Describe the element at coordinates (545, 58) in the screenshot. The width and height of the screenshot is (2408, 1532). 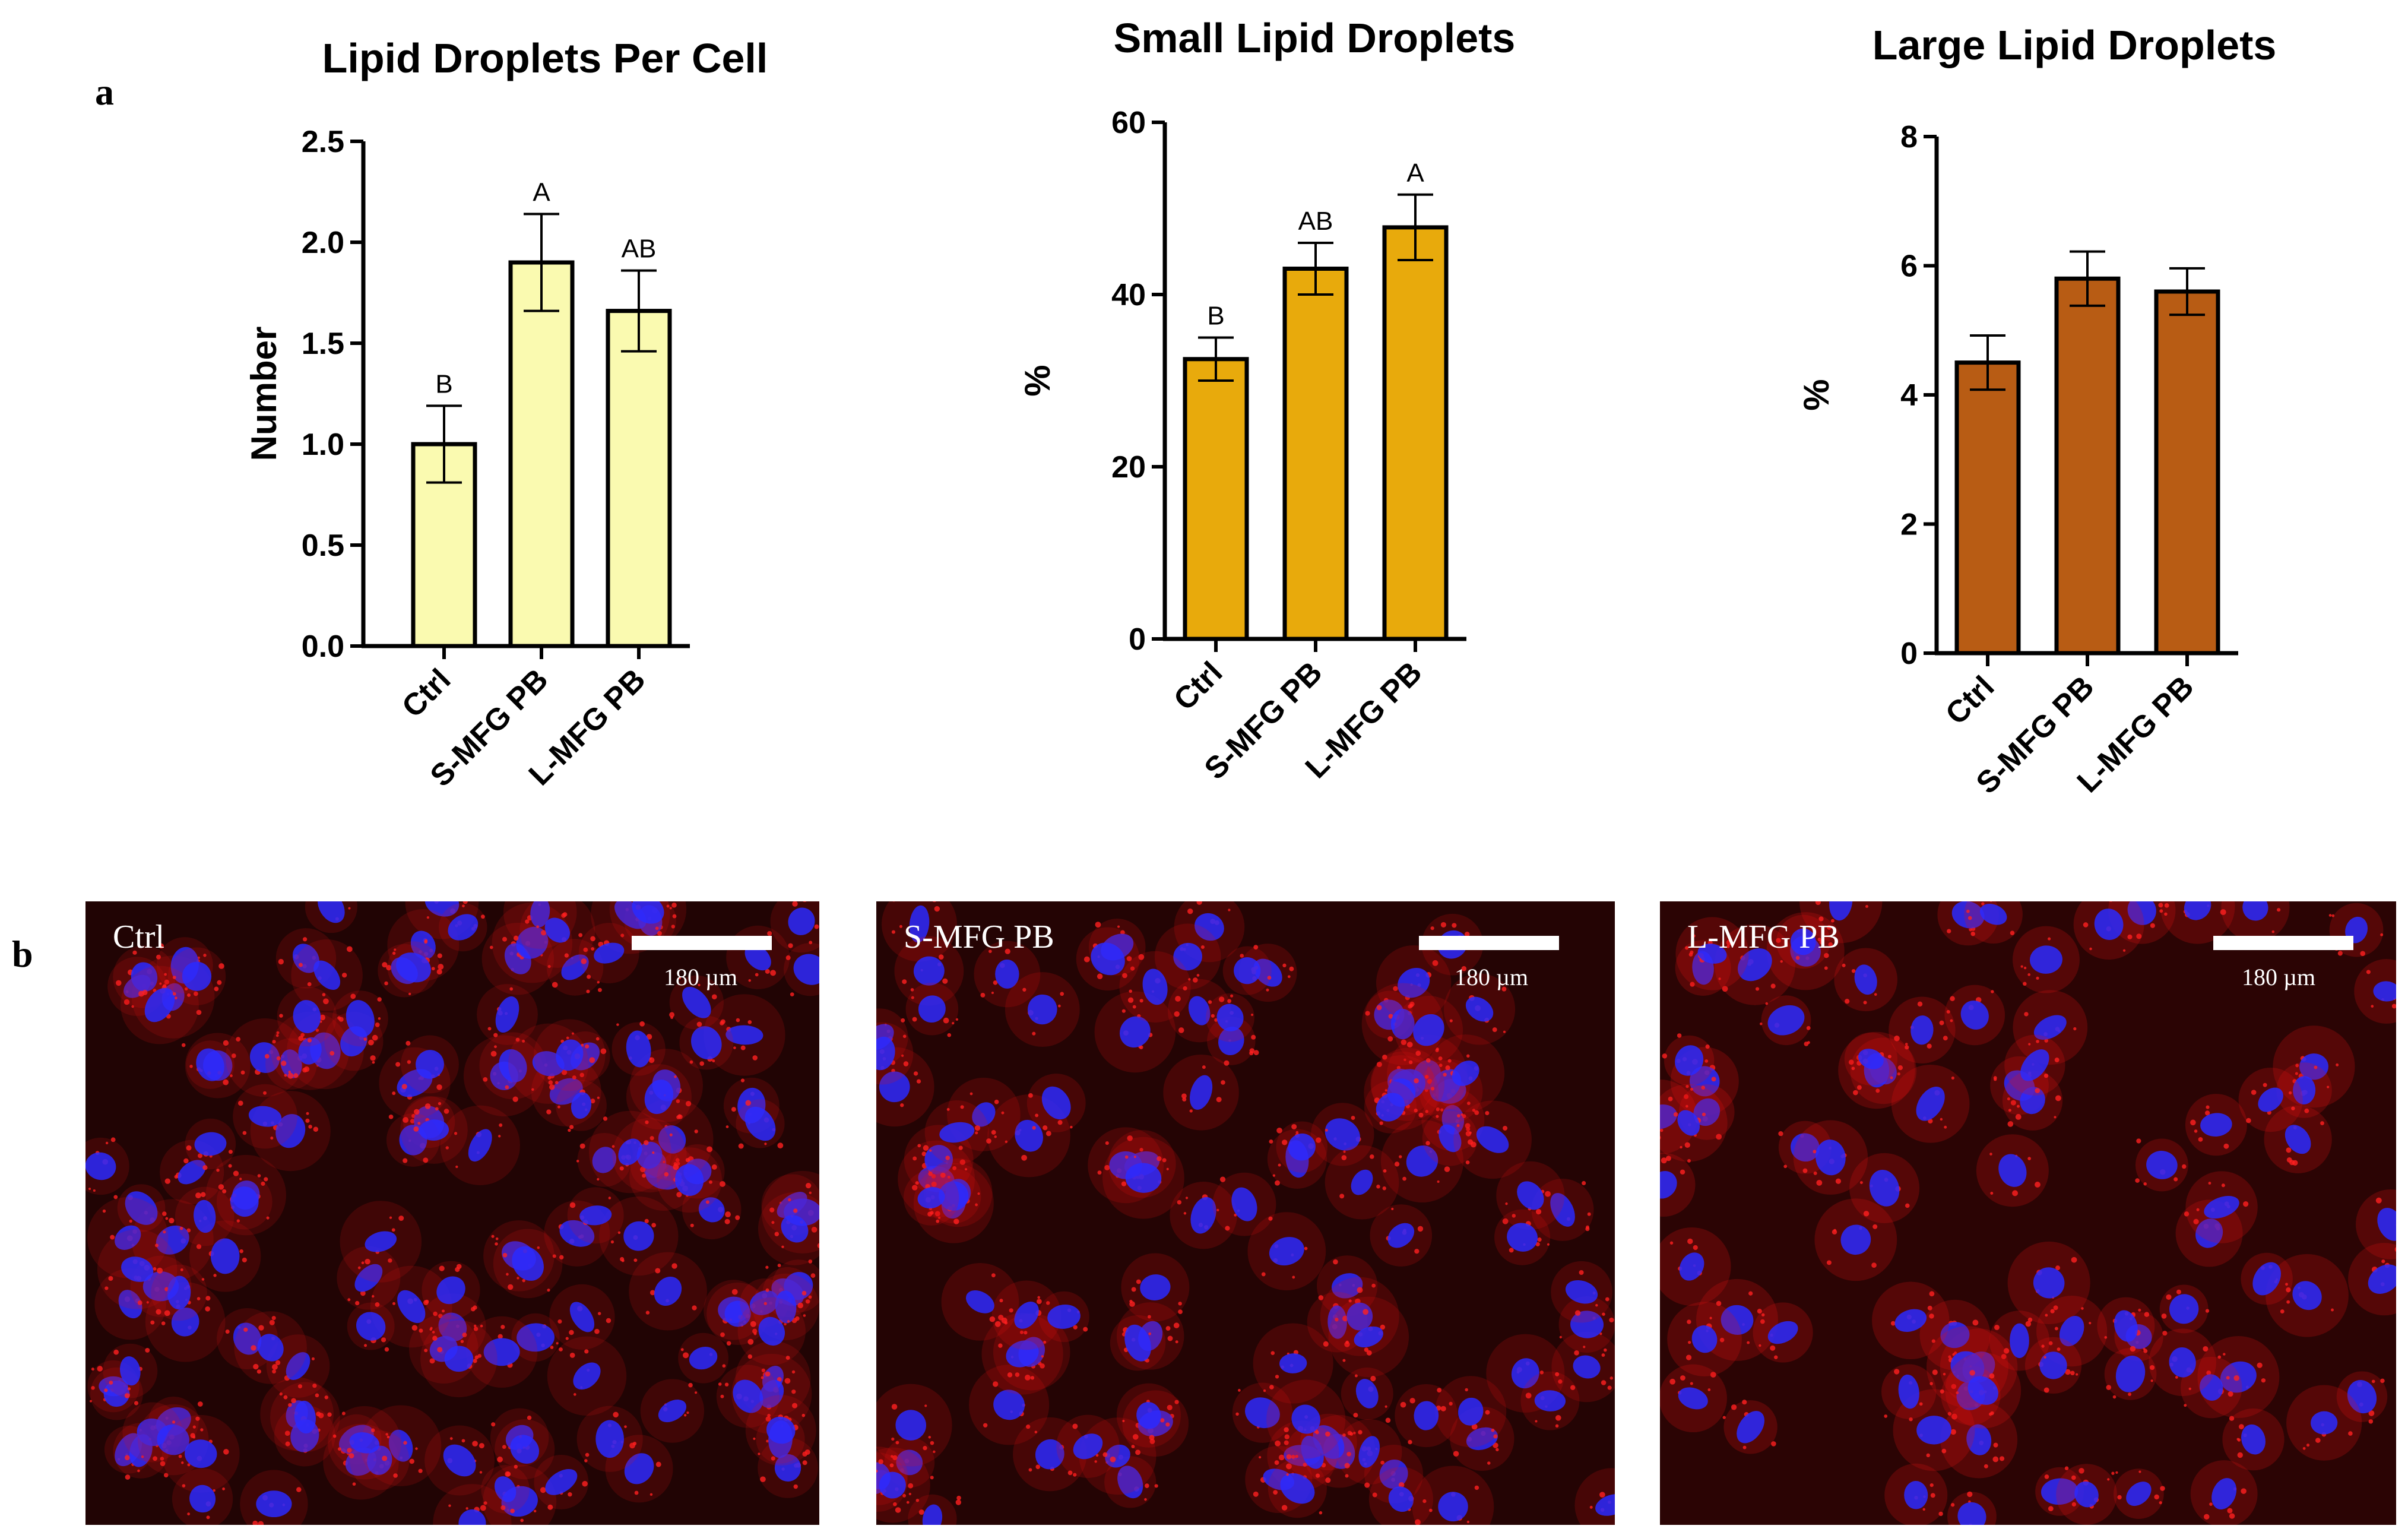
I see `chart-title: Lipid Droplets Per Cell` at that location.